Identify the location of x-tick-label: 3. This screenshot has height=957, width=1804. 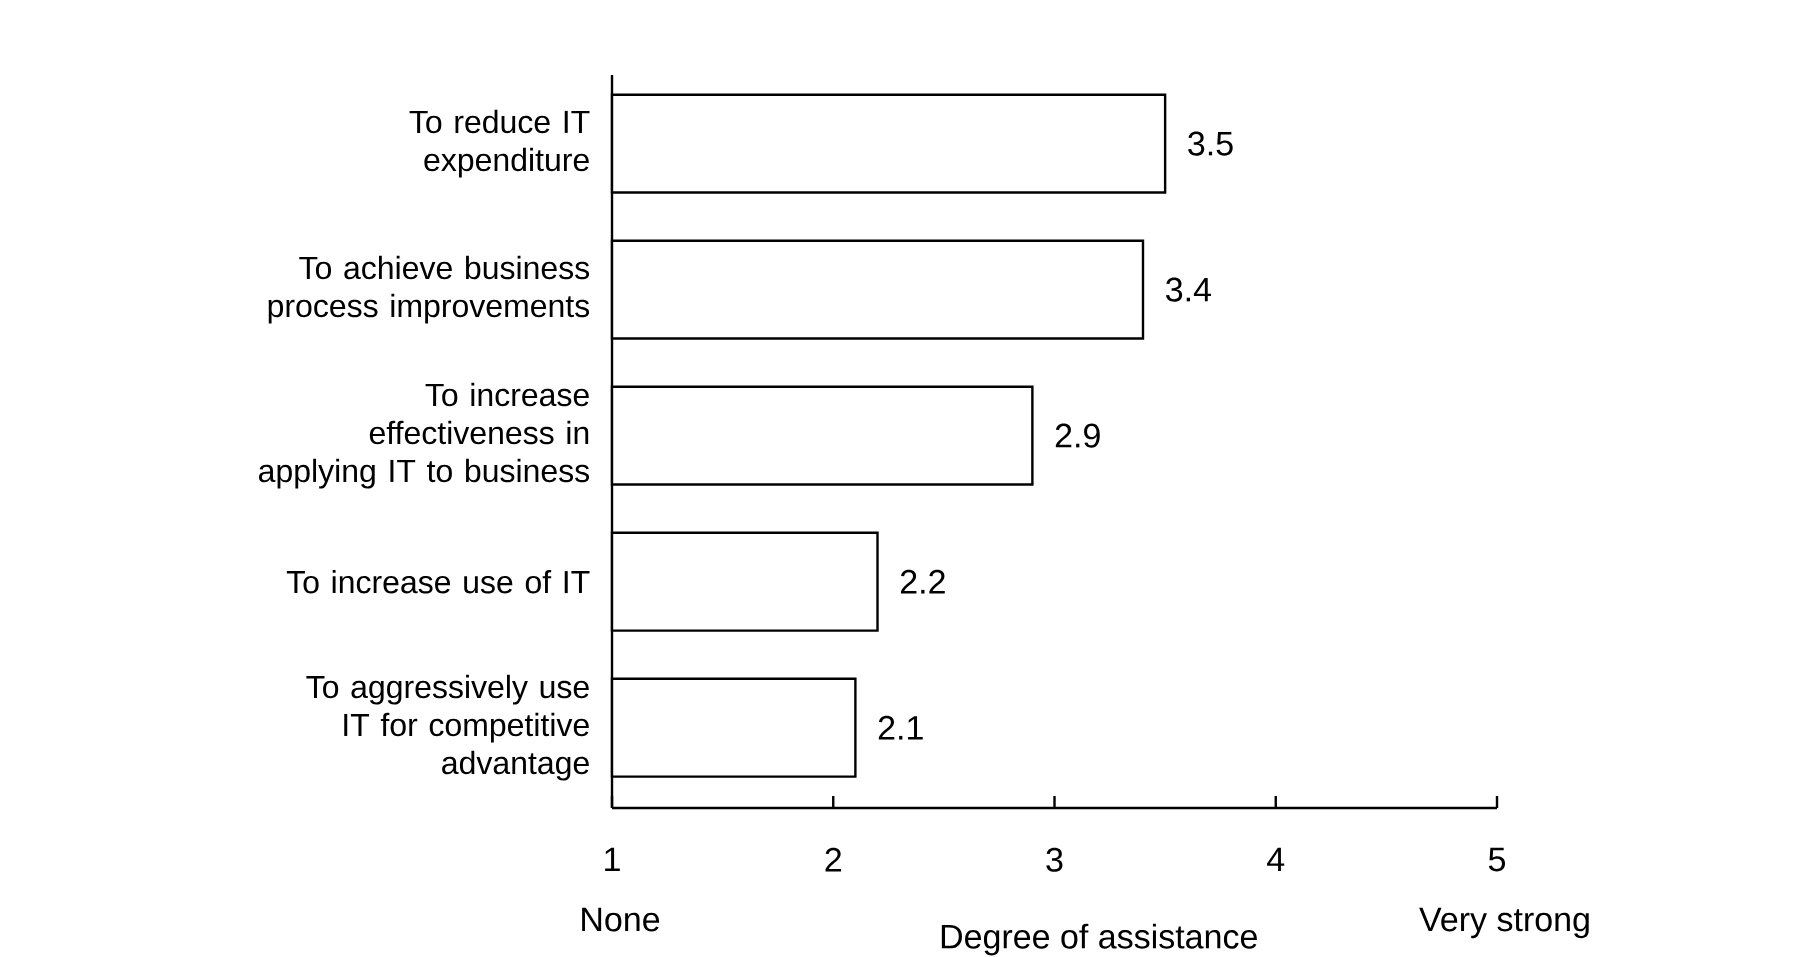
(1054, 859).